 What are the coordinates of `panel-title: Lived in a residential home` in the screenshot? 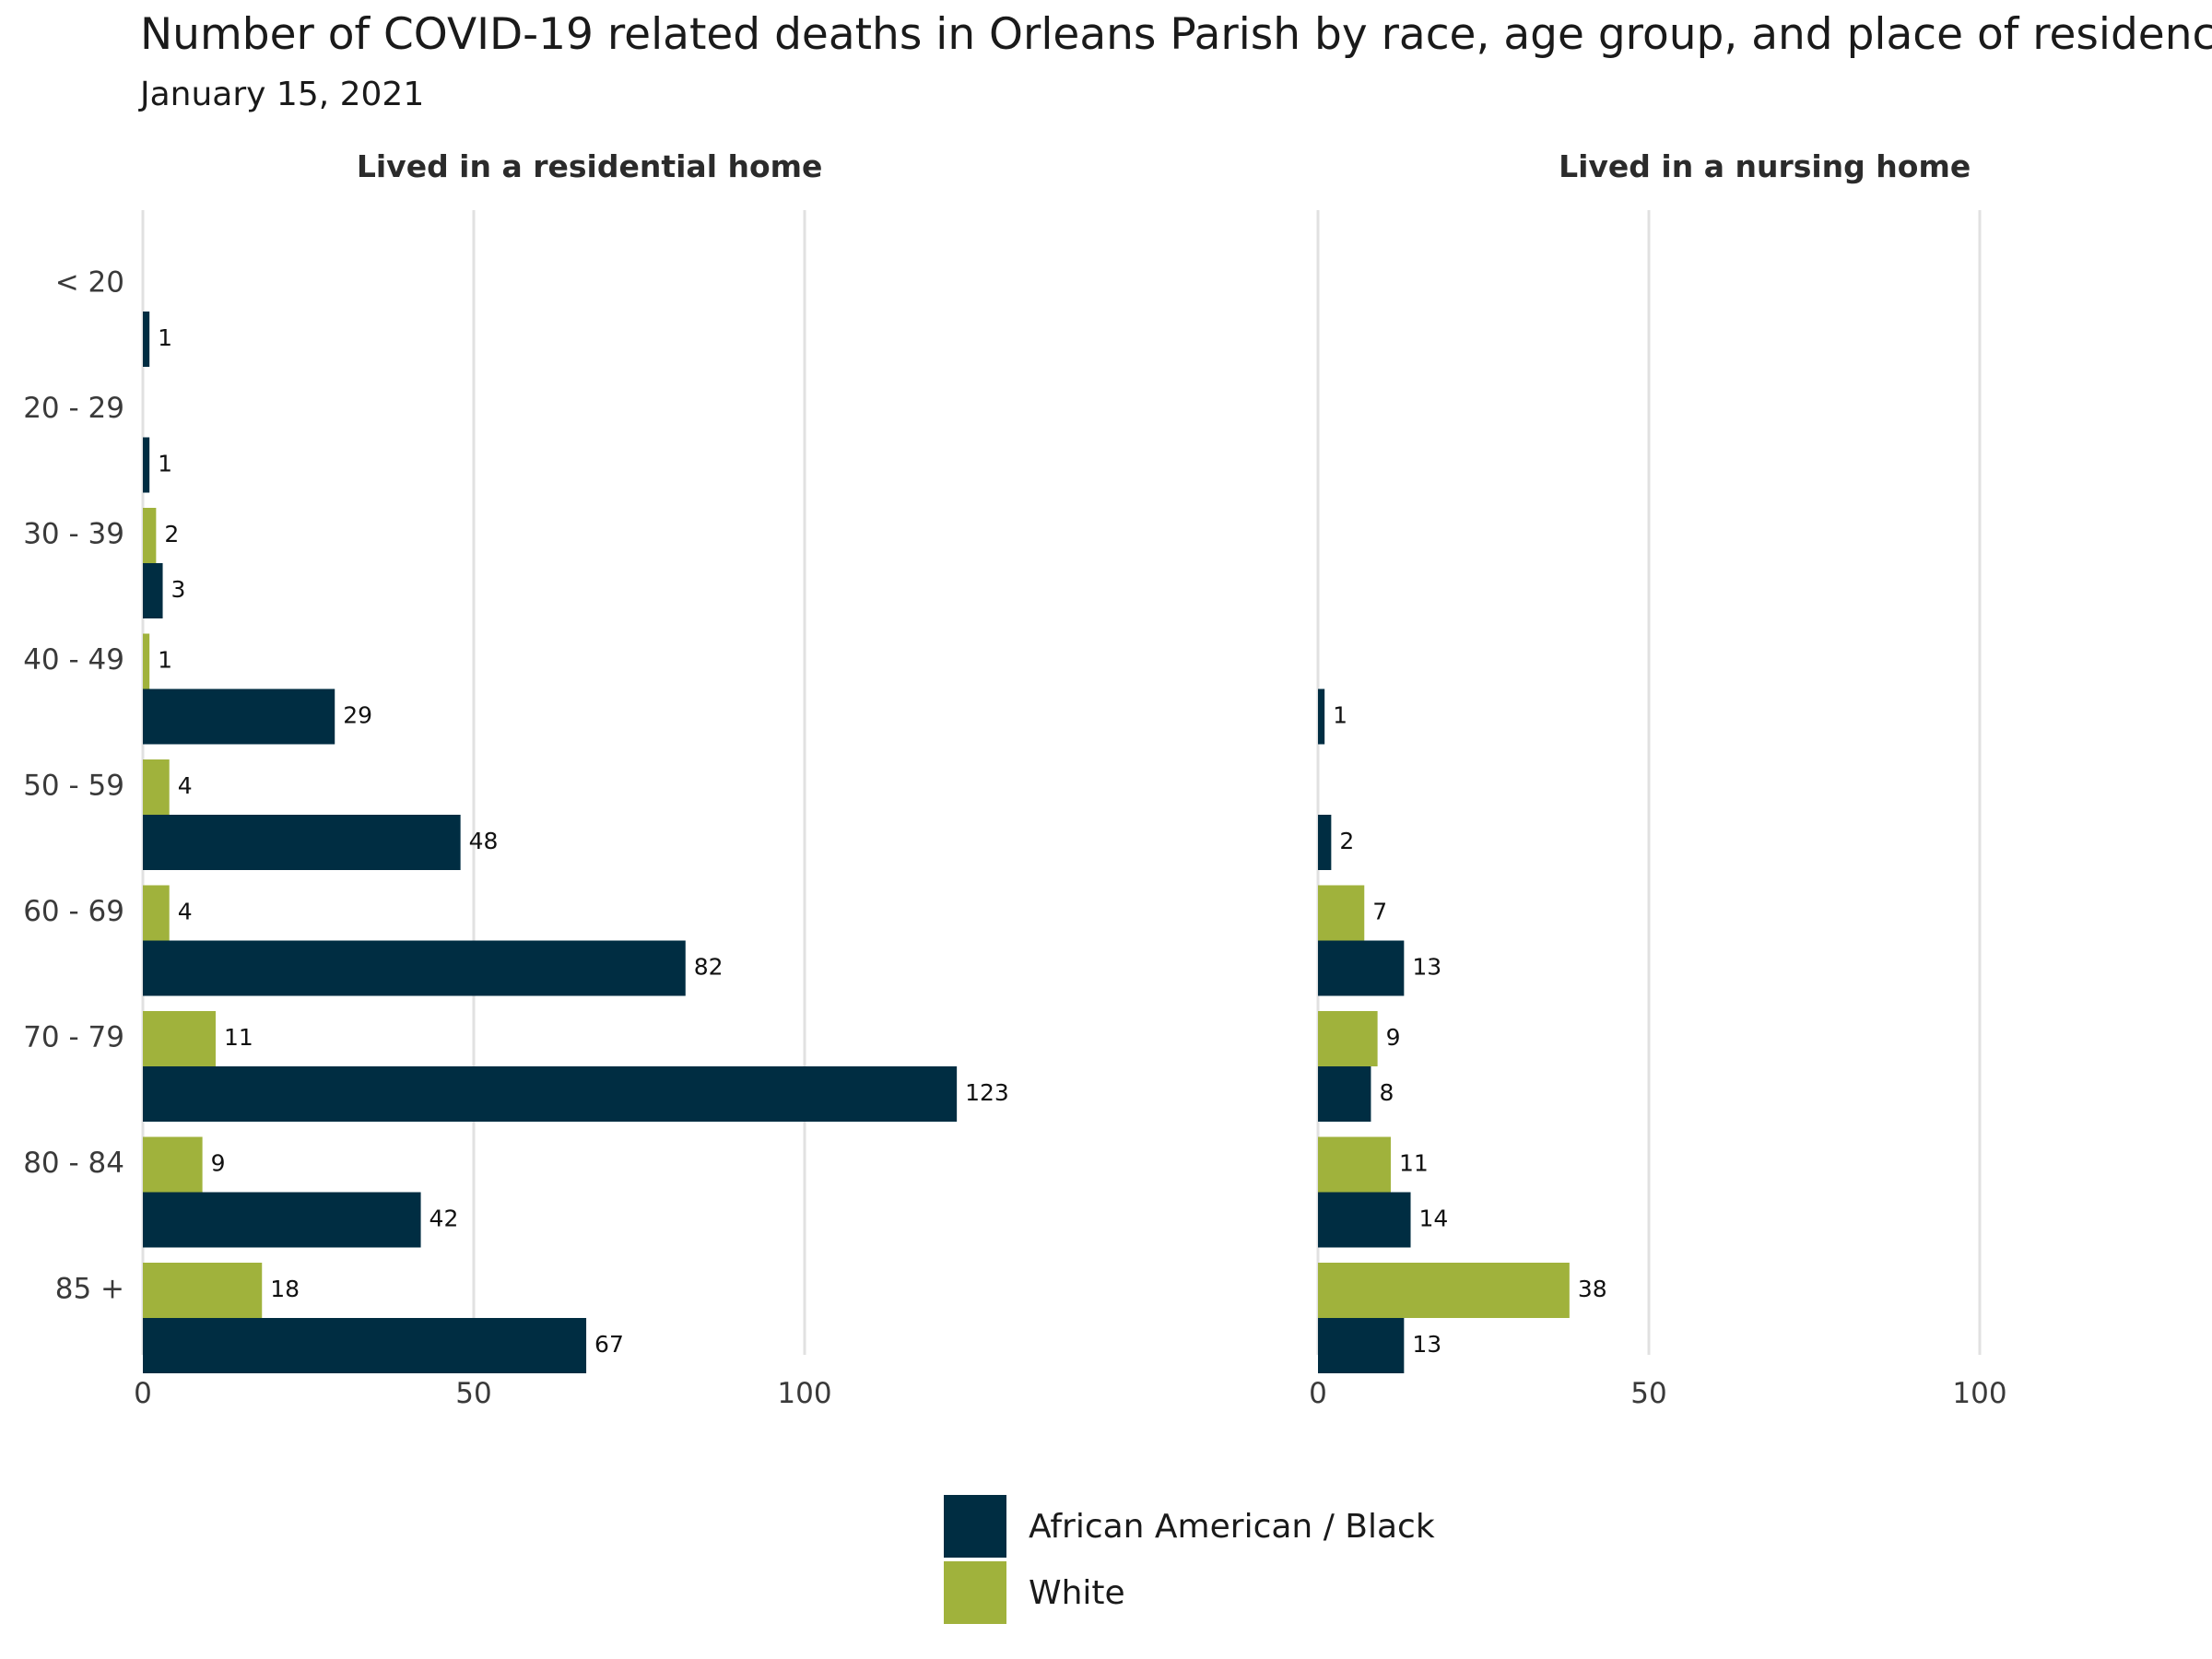 It's located at (590, 166).